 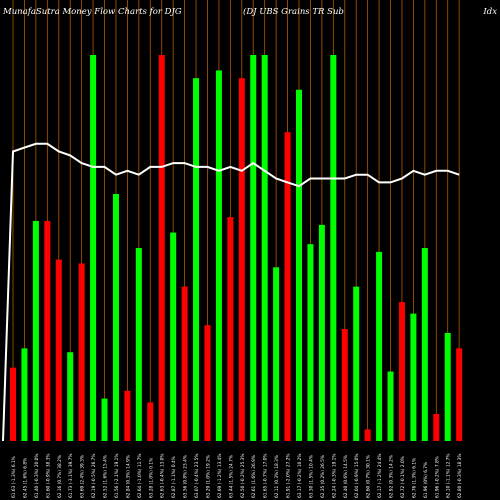 What do you see at coordinates (163, 475) in the screenshot?
I see `x-tick-label: 62.63 (-0.4%) 13.0%` at bounding box center [163, 475].